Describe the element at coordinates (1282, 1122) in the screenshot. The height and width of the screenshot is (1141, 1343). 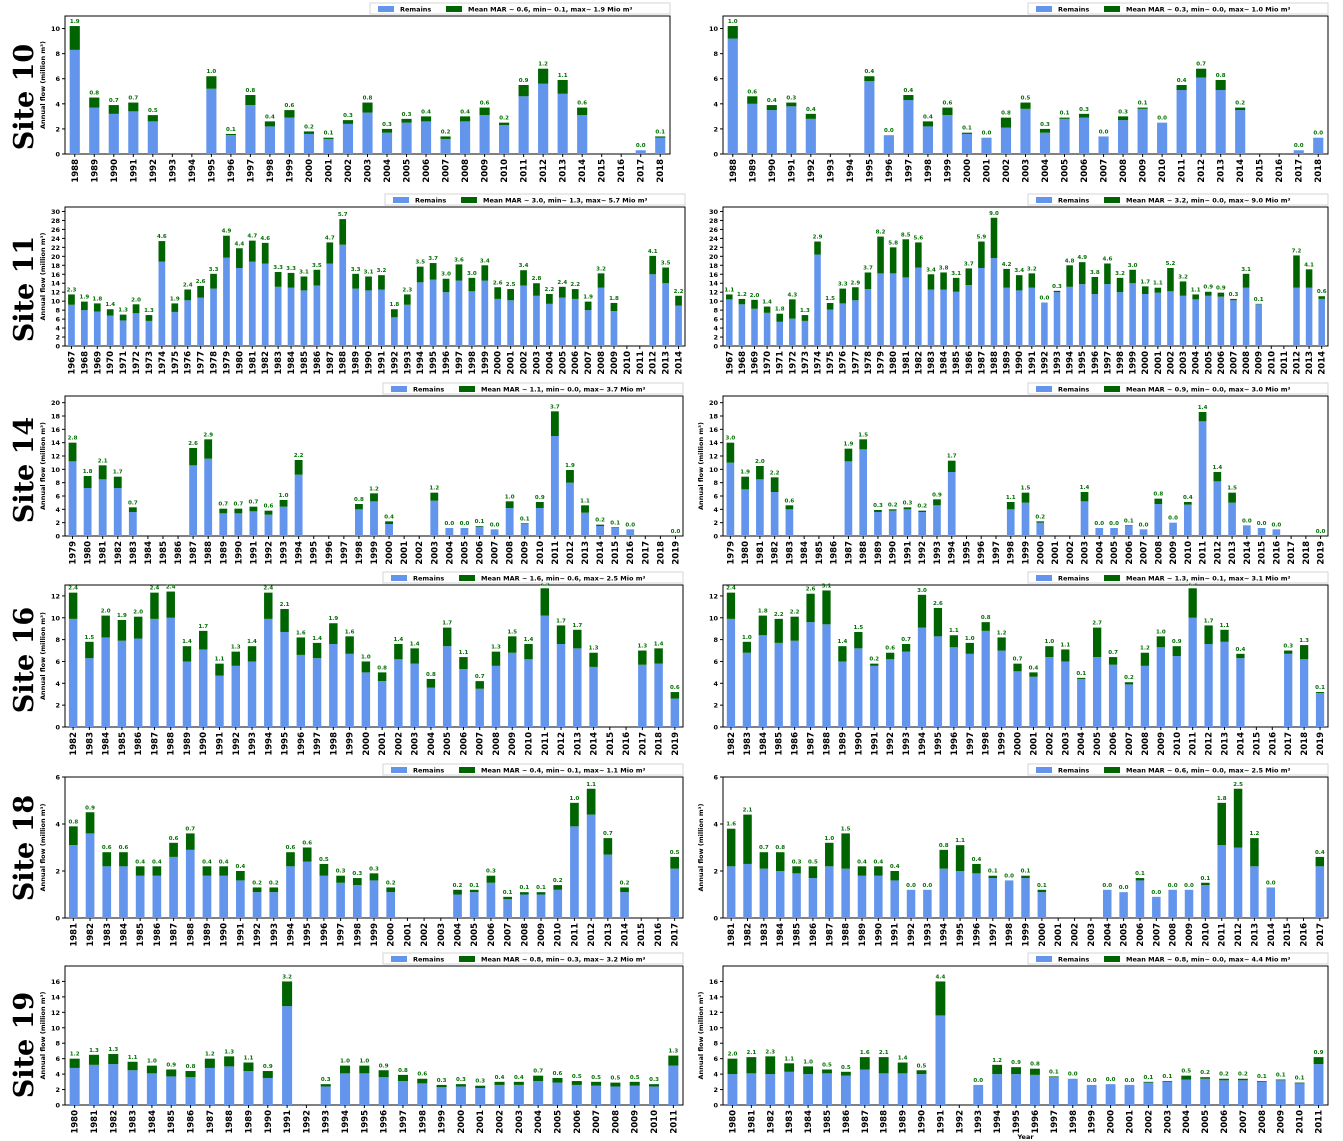
I see `x-tick-label: 2009` at that location.